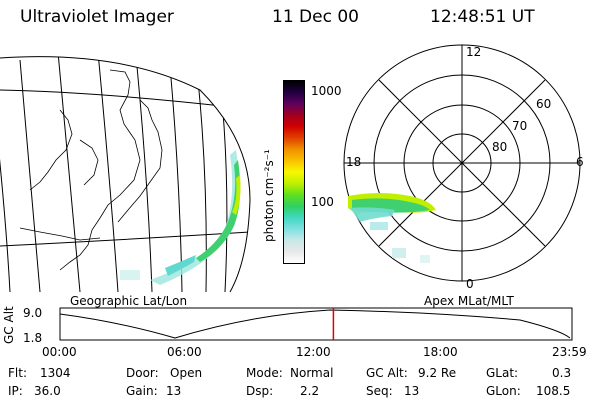 This screenshot has height=400, width=600. I want to click on flt-label: Flt:, so click(17, 373).